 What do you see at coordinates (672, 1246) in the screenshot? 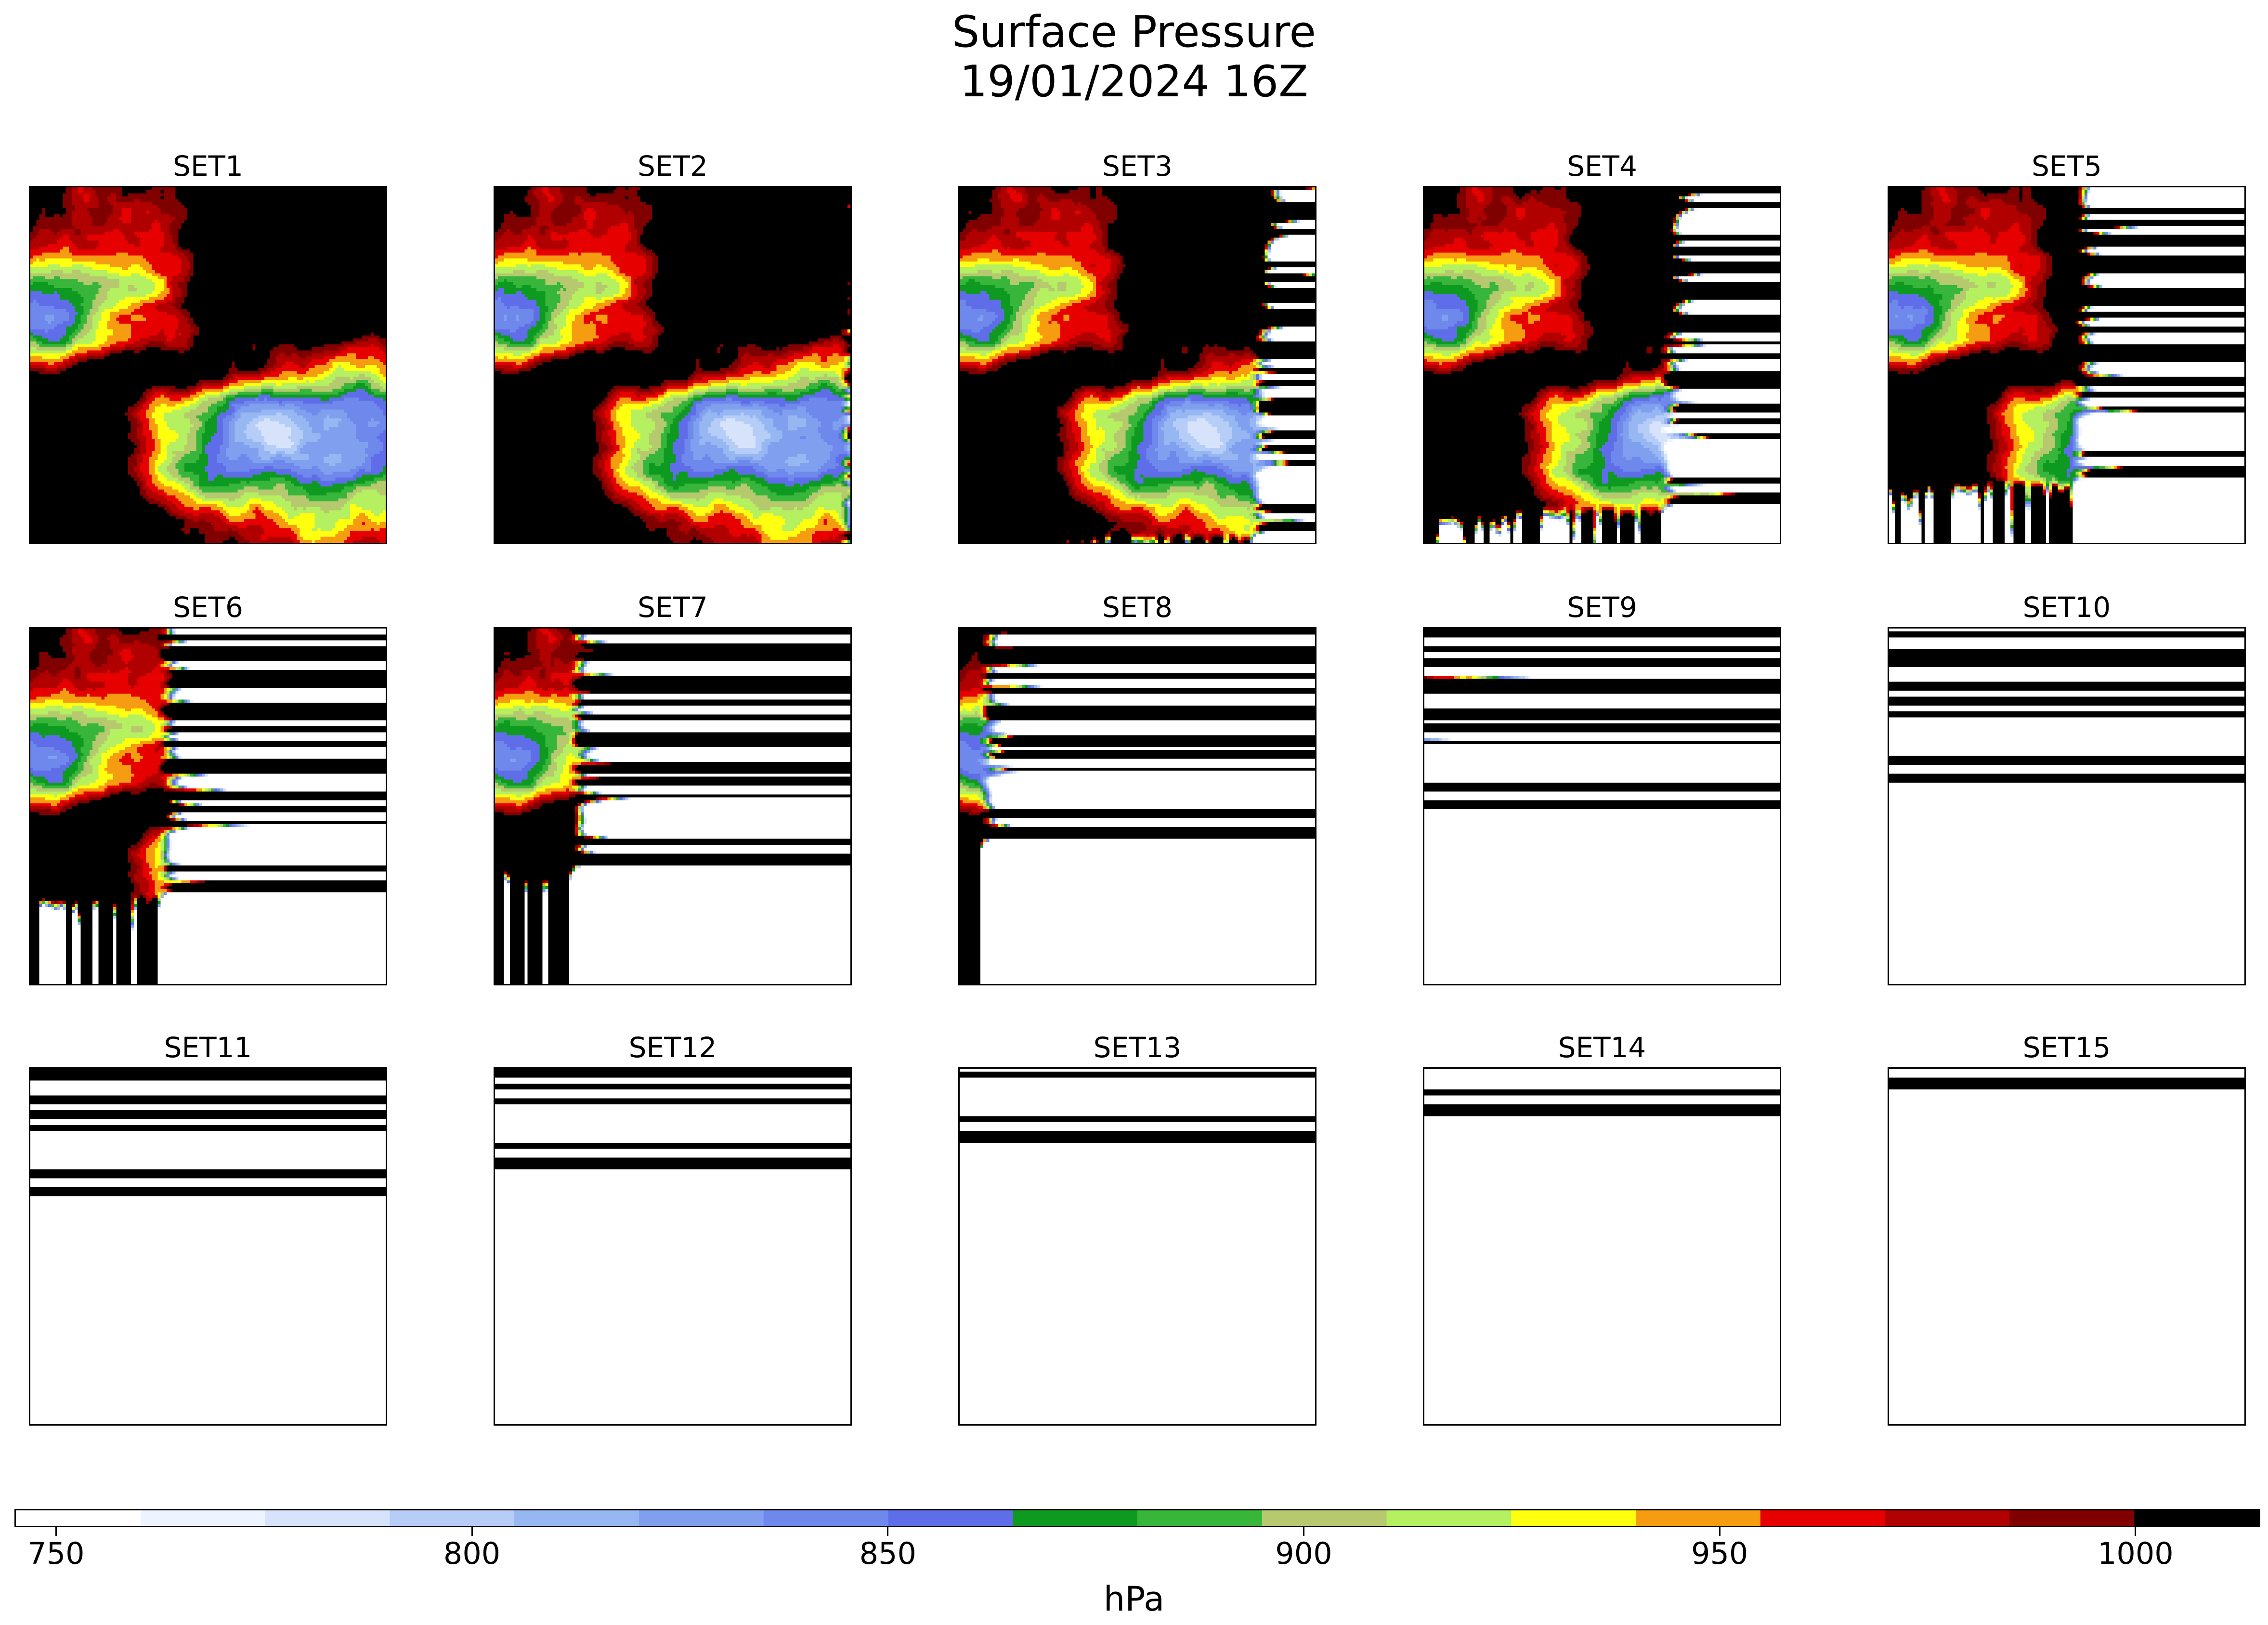
I see `pressure-field-set12` at bounding box center [672, 1246].